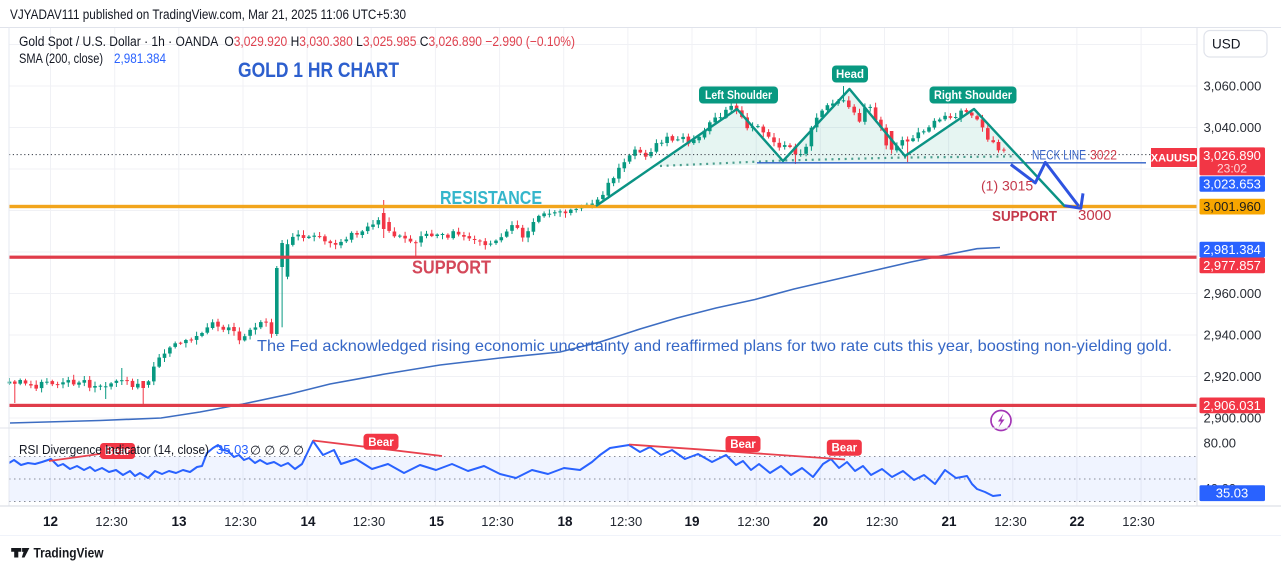  What do you see at coordinates (1232, 155) in the screenshot?
I see `svg-text: 3,026.890` at bounding box center [1232, 155].